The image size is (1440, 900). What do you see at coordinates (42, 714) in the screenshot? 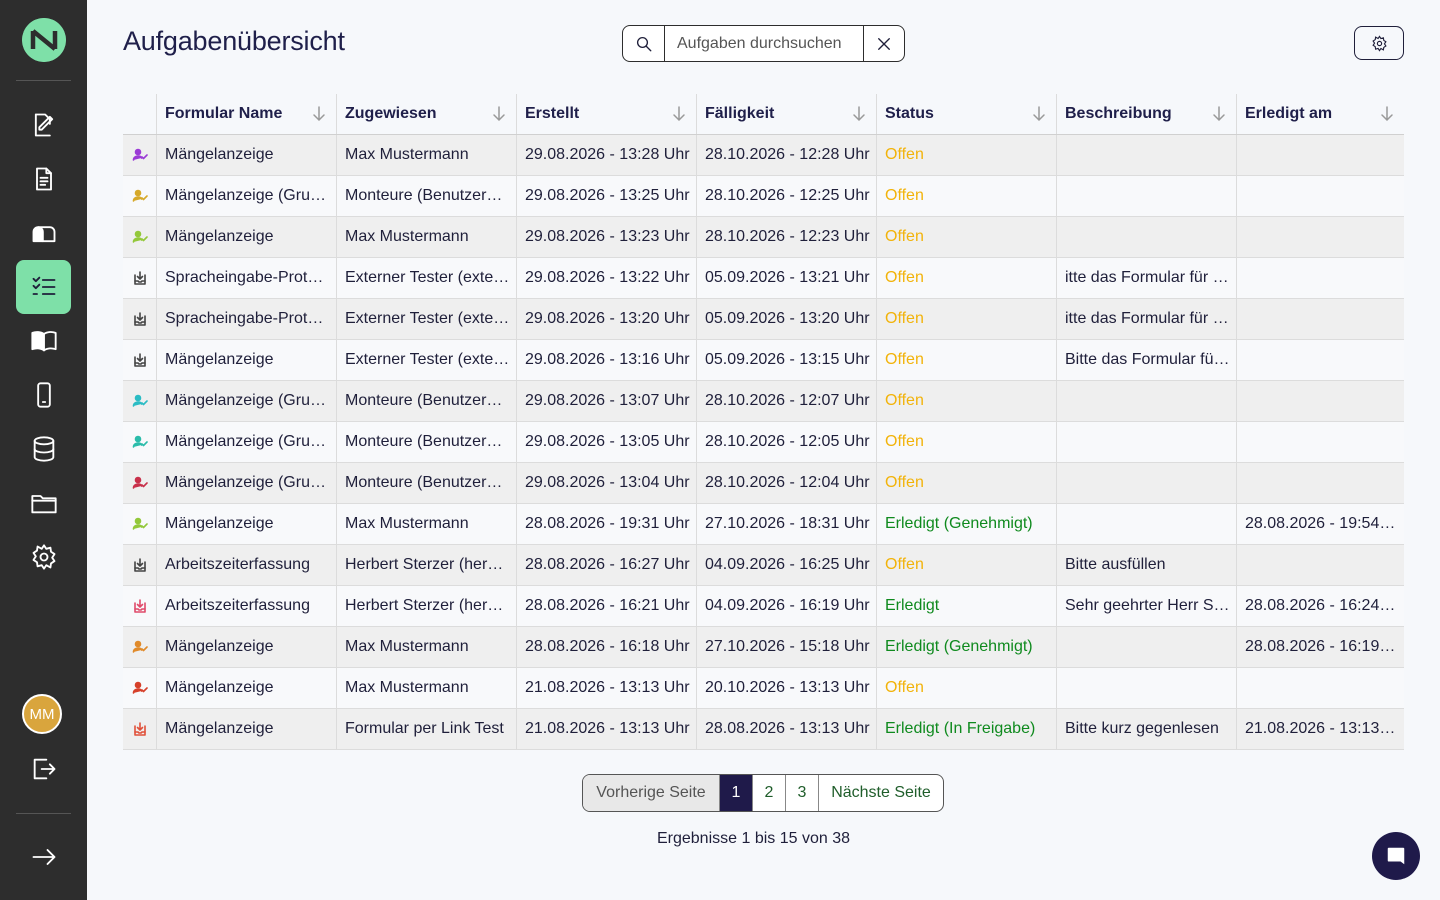
I see `avatar: MM` at bounding box center [42, 714].